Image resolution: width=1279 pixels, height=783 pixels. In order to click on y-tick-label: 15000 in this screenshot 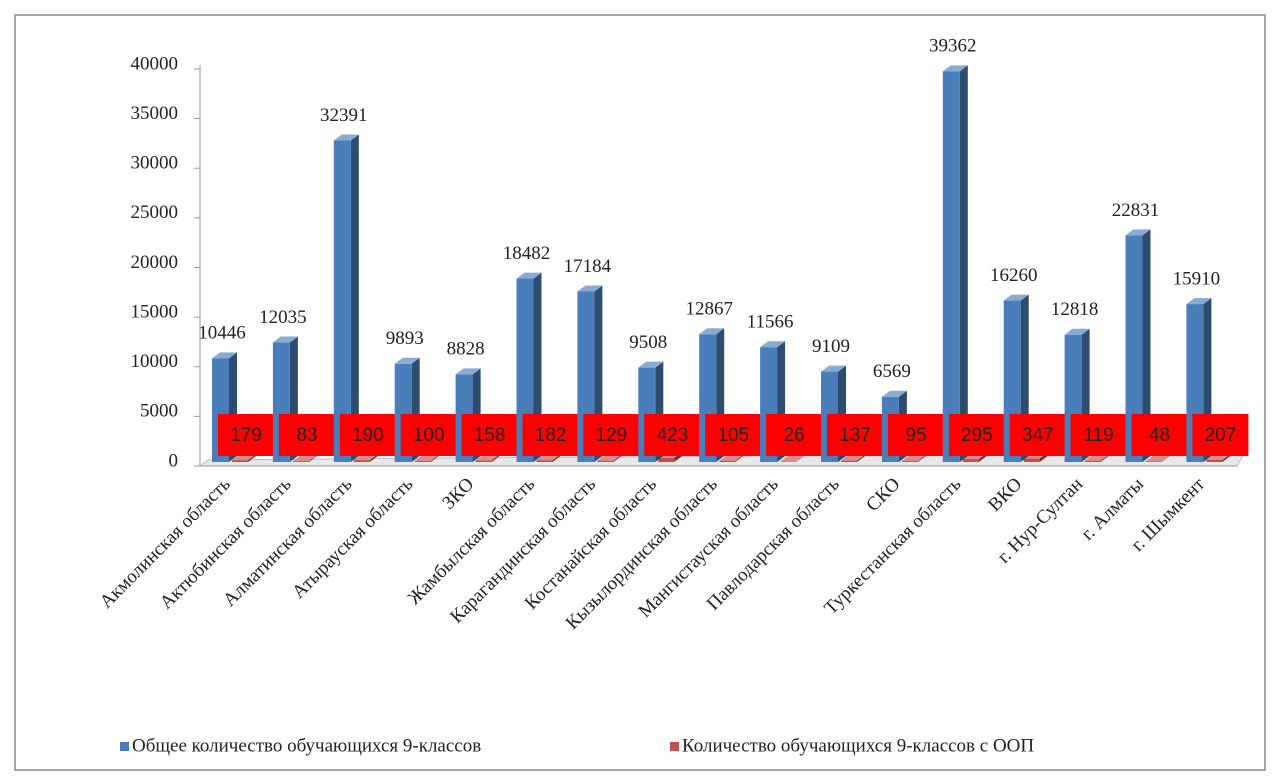, I will do `click(155, 311)`.